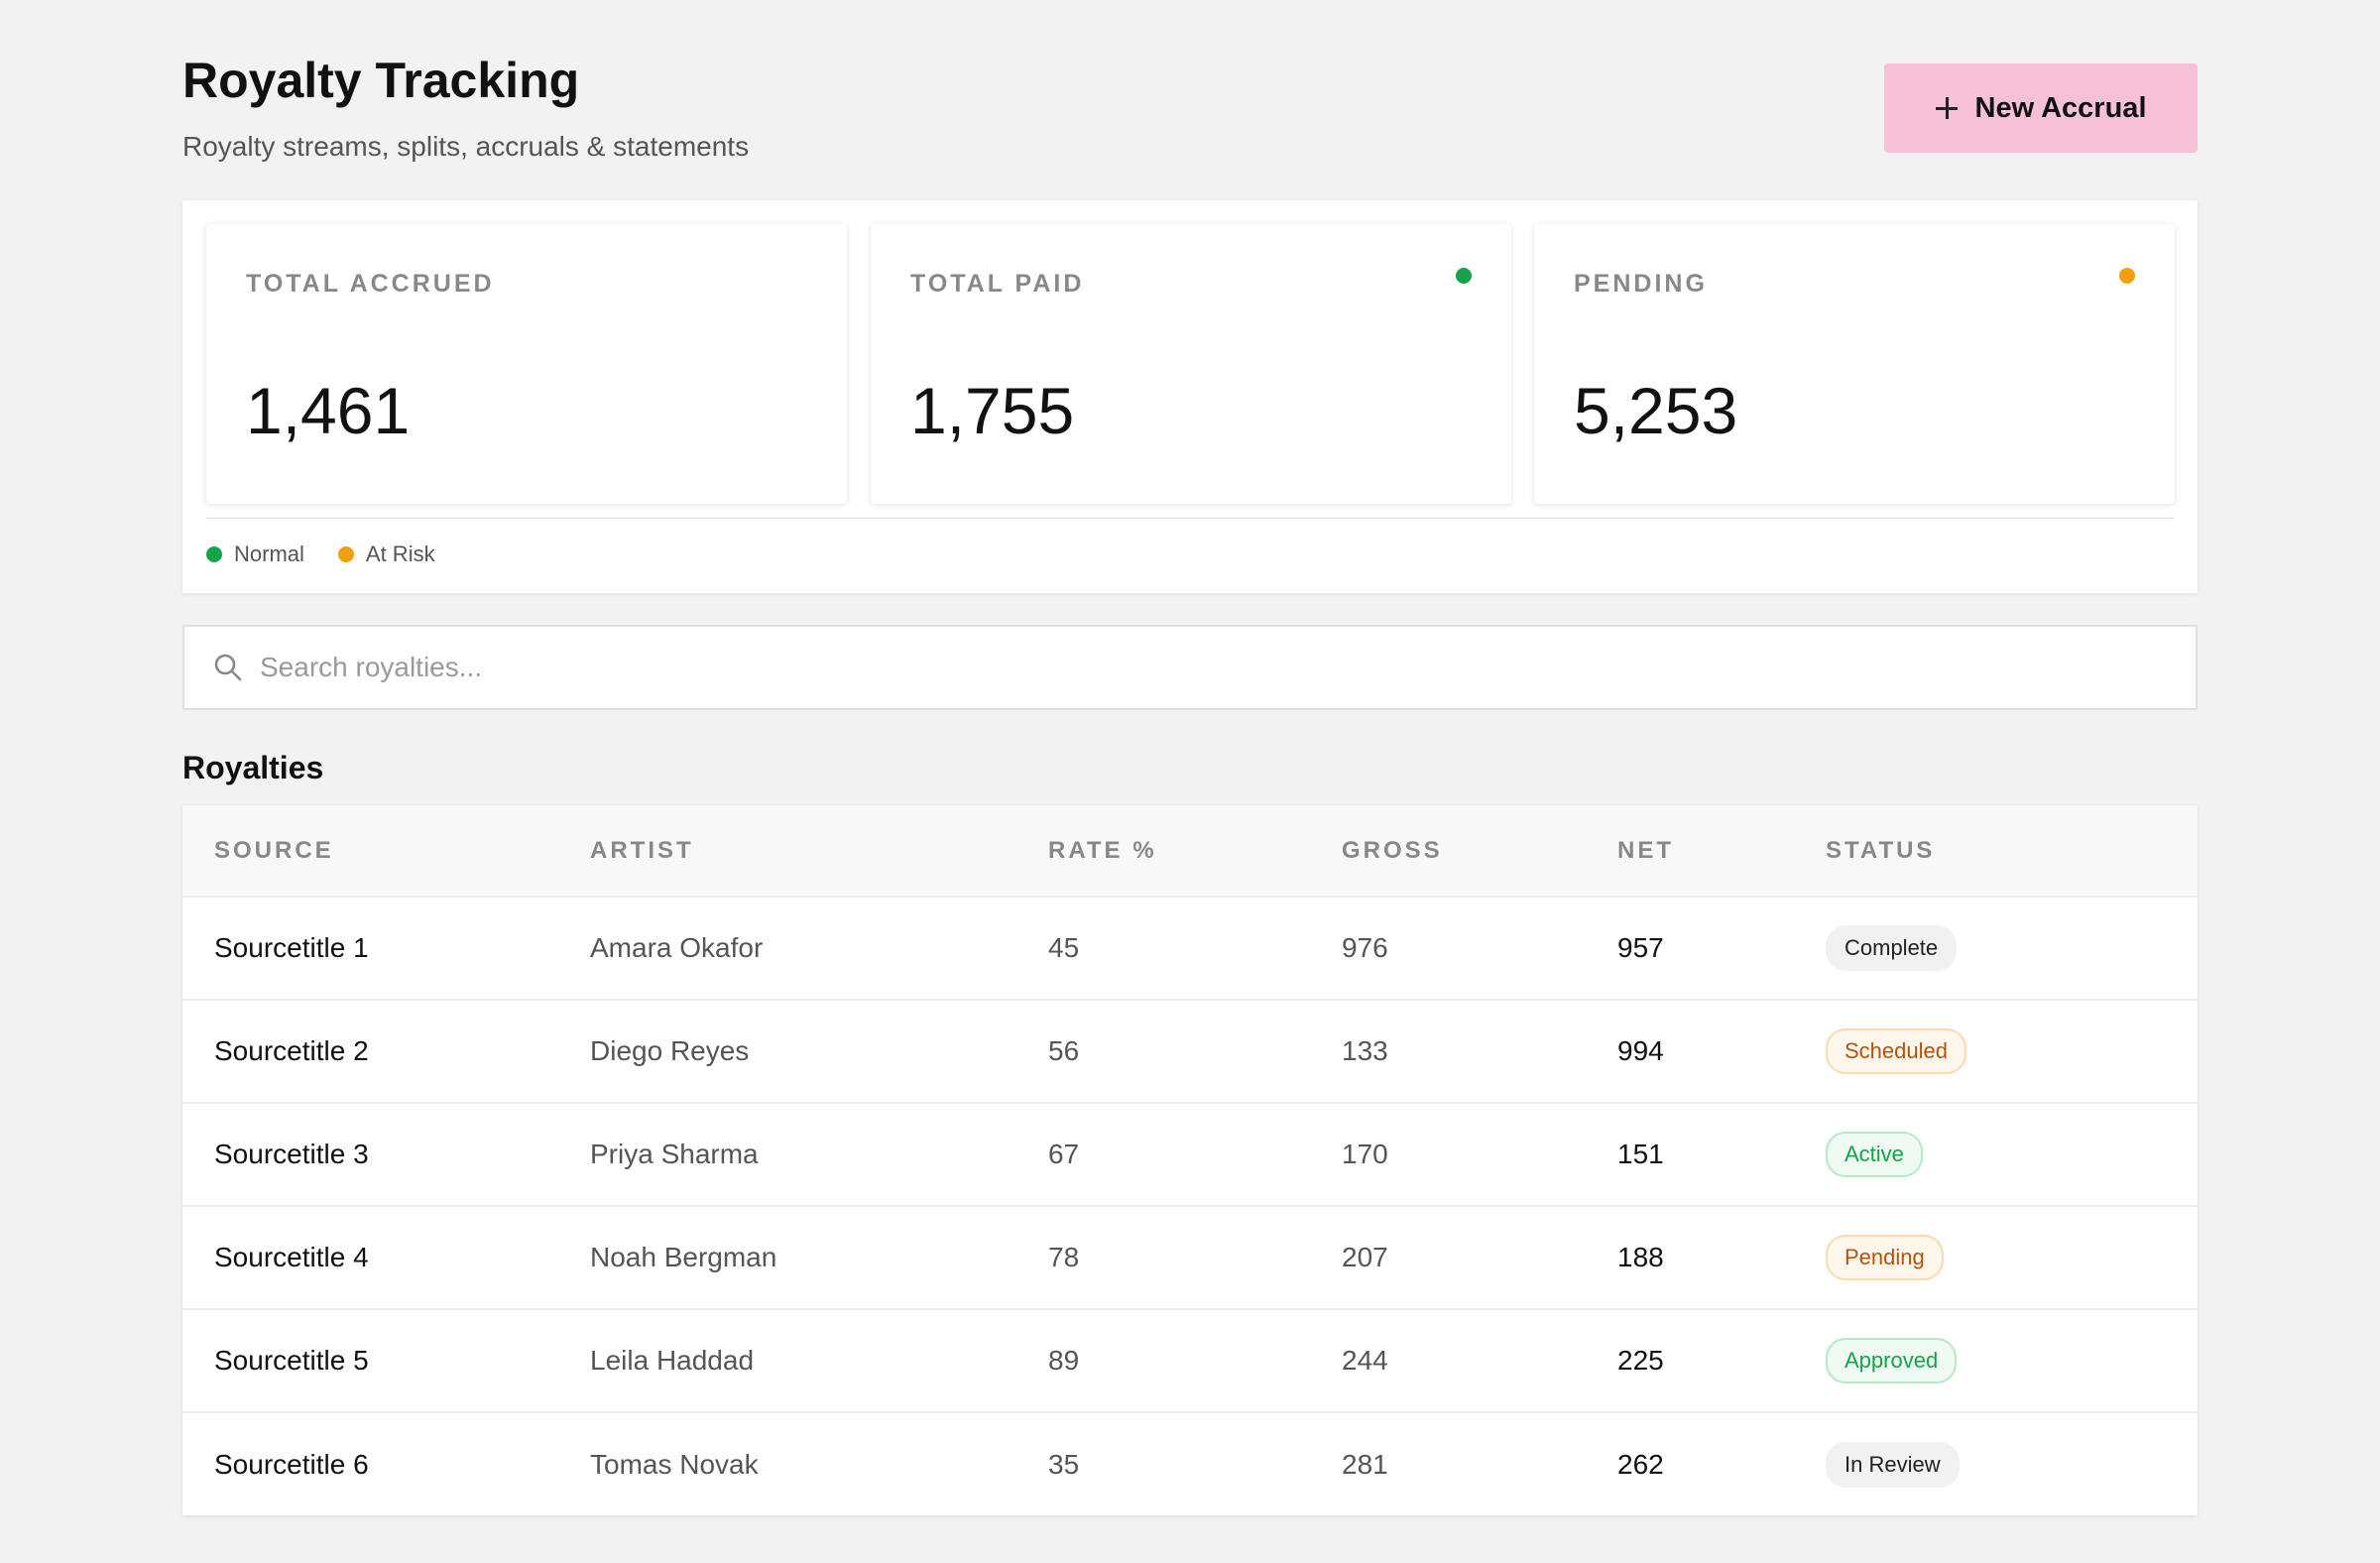 This screenshot has height=1563, width=2380. What do you see at coordinates (1885, 1258) in the screenshot?
I see `status-badge: Pending` at bounding box center [1885, 1258].